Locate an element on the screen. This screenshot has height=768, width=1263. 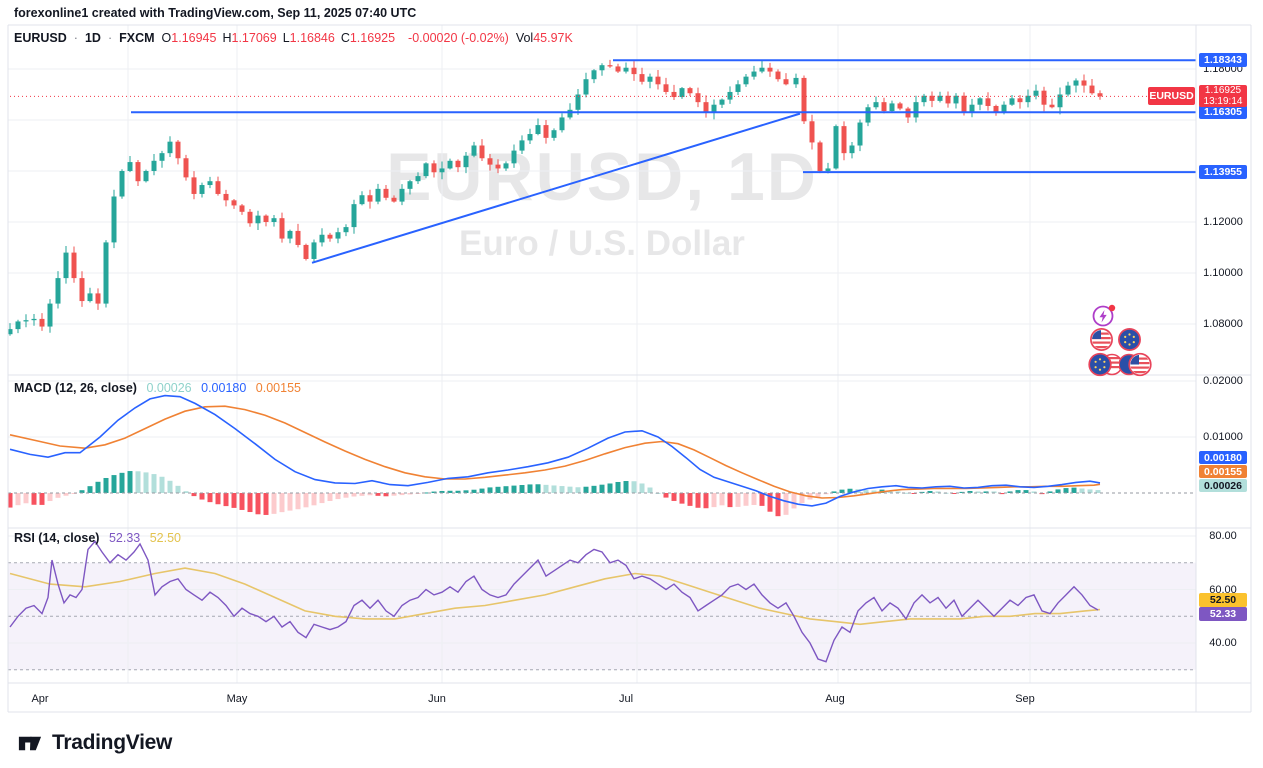
exchange: FXCM is located at coordinates (137, 38).